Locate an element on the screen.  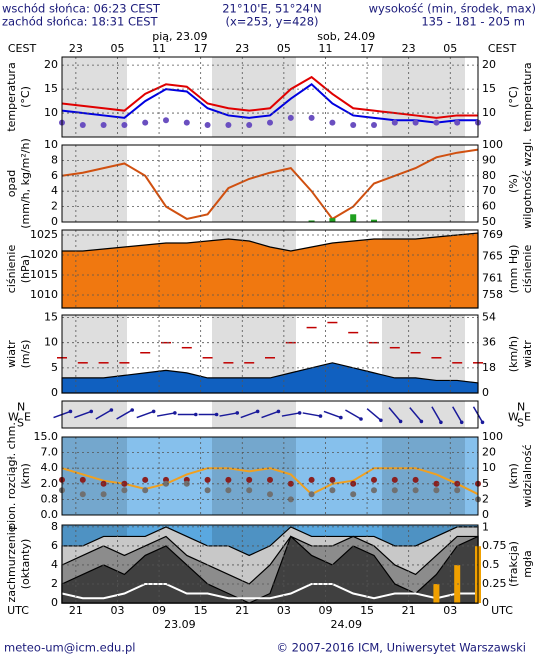
compass: N is located at coordinates (21, 407).